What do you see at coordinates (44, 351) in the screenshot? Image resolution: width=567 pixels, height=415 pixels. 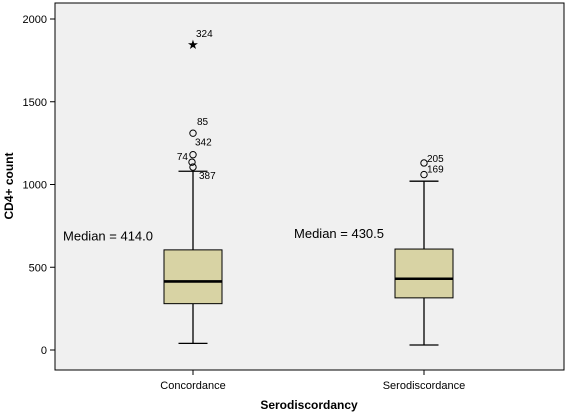 I see `y-tick-label: 0` at bounding box center [44, 351].